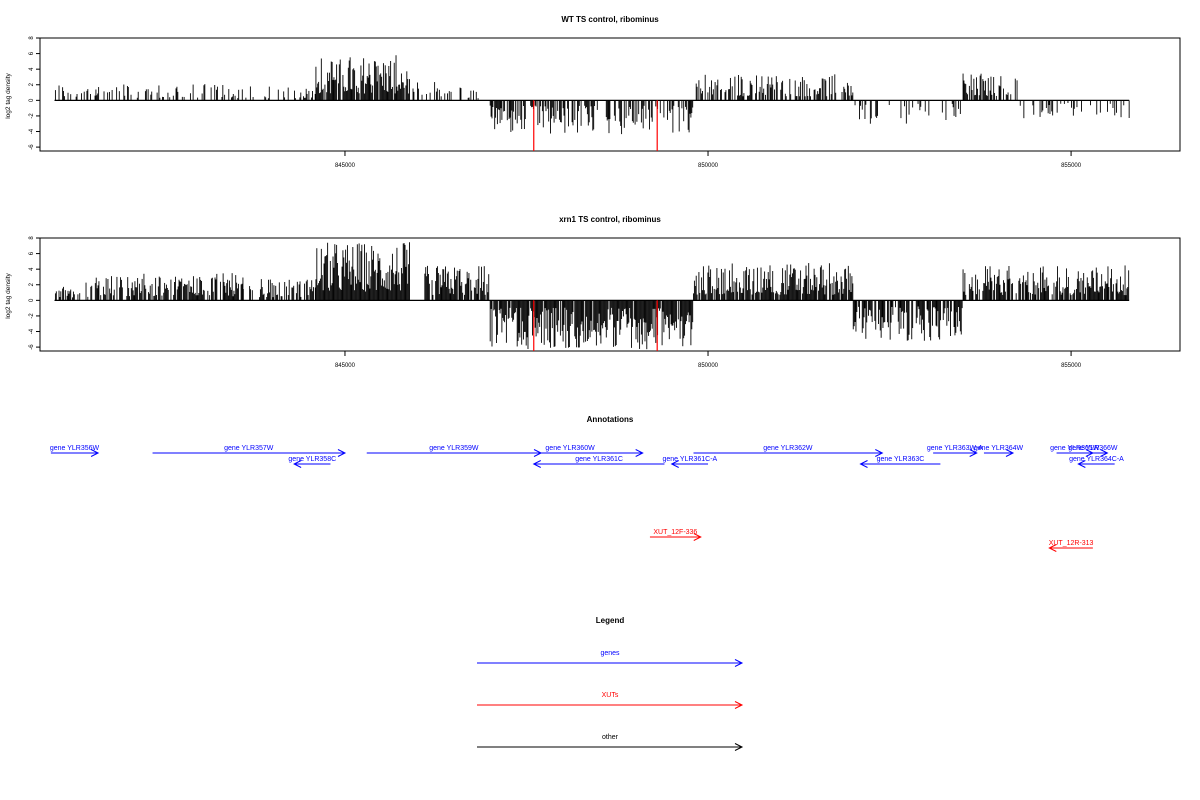 The width and height of the screenshot is (1200, 800). What do you see at coordinates (610, 653) in the screenshot?
I see `legend-genes-label: genes` at bounding box center [610, 653].